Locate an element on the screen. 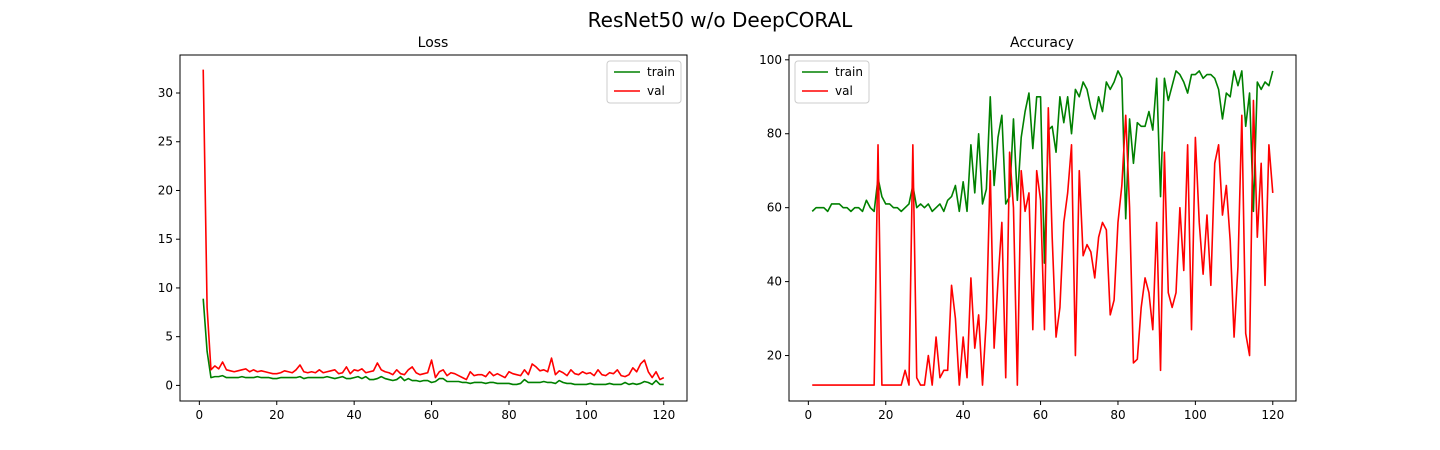  loss-y-tick-label: 15 is located at coordinates (165, 239).